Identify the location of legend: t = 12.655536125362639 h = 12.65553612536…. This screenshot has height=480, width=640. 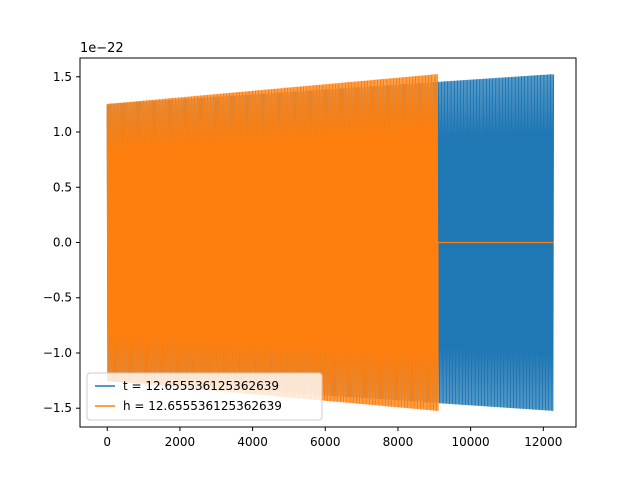
(204, 396).